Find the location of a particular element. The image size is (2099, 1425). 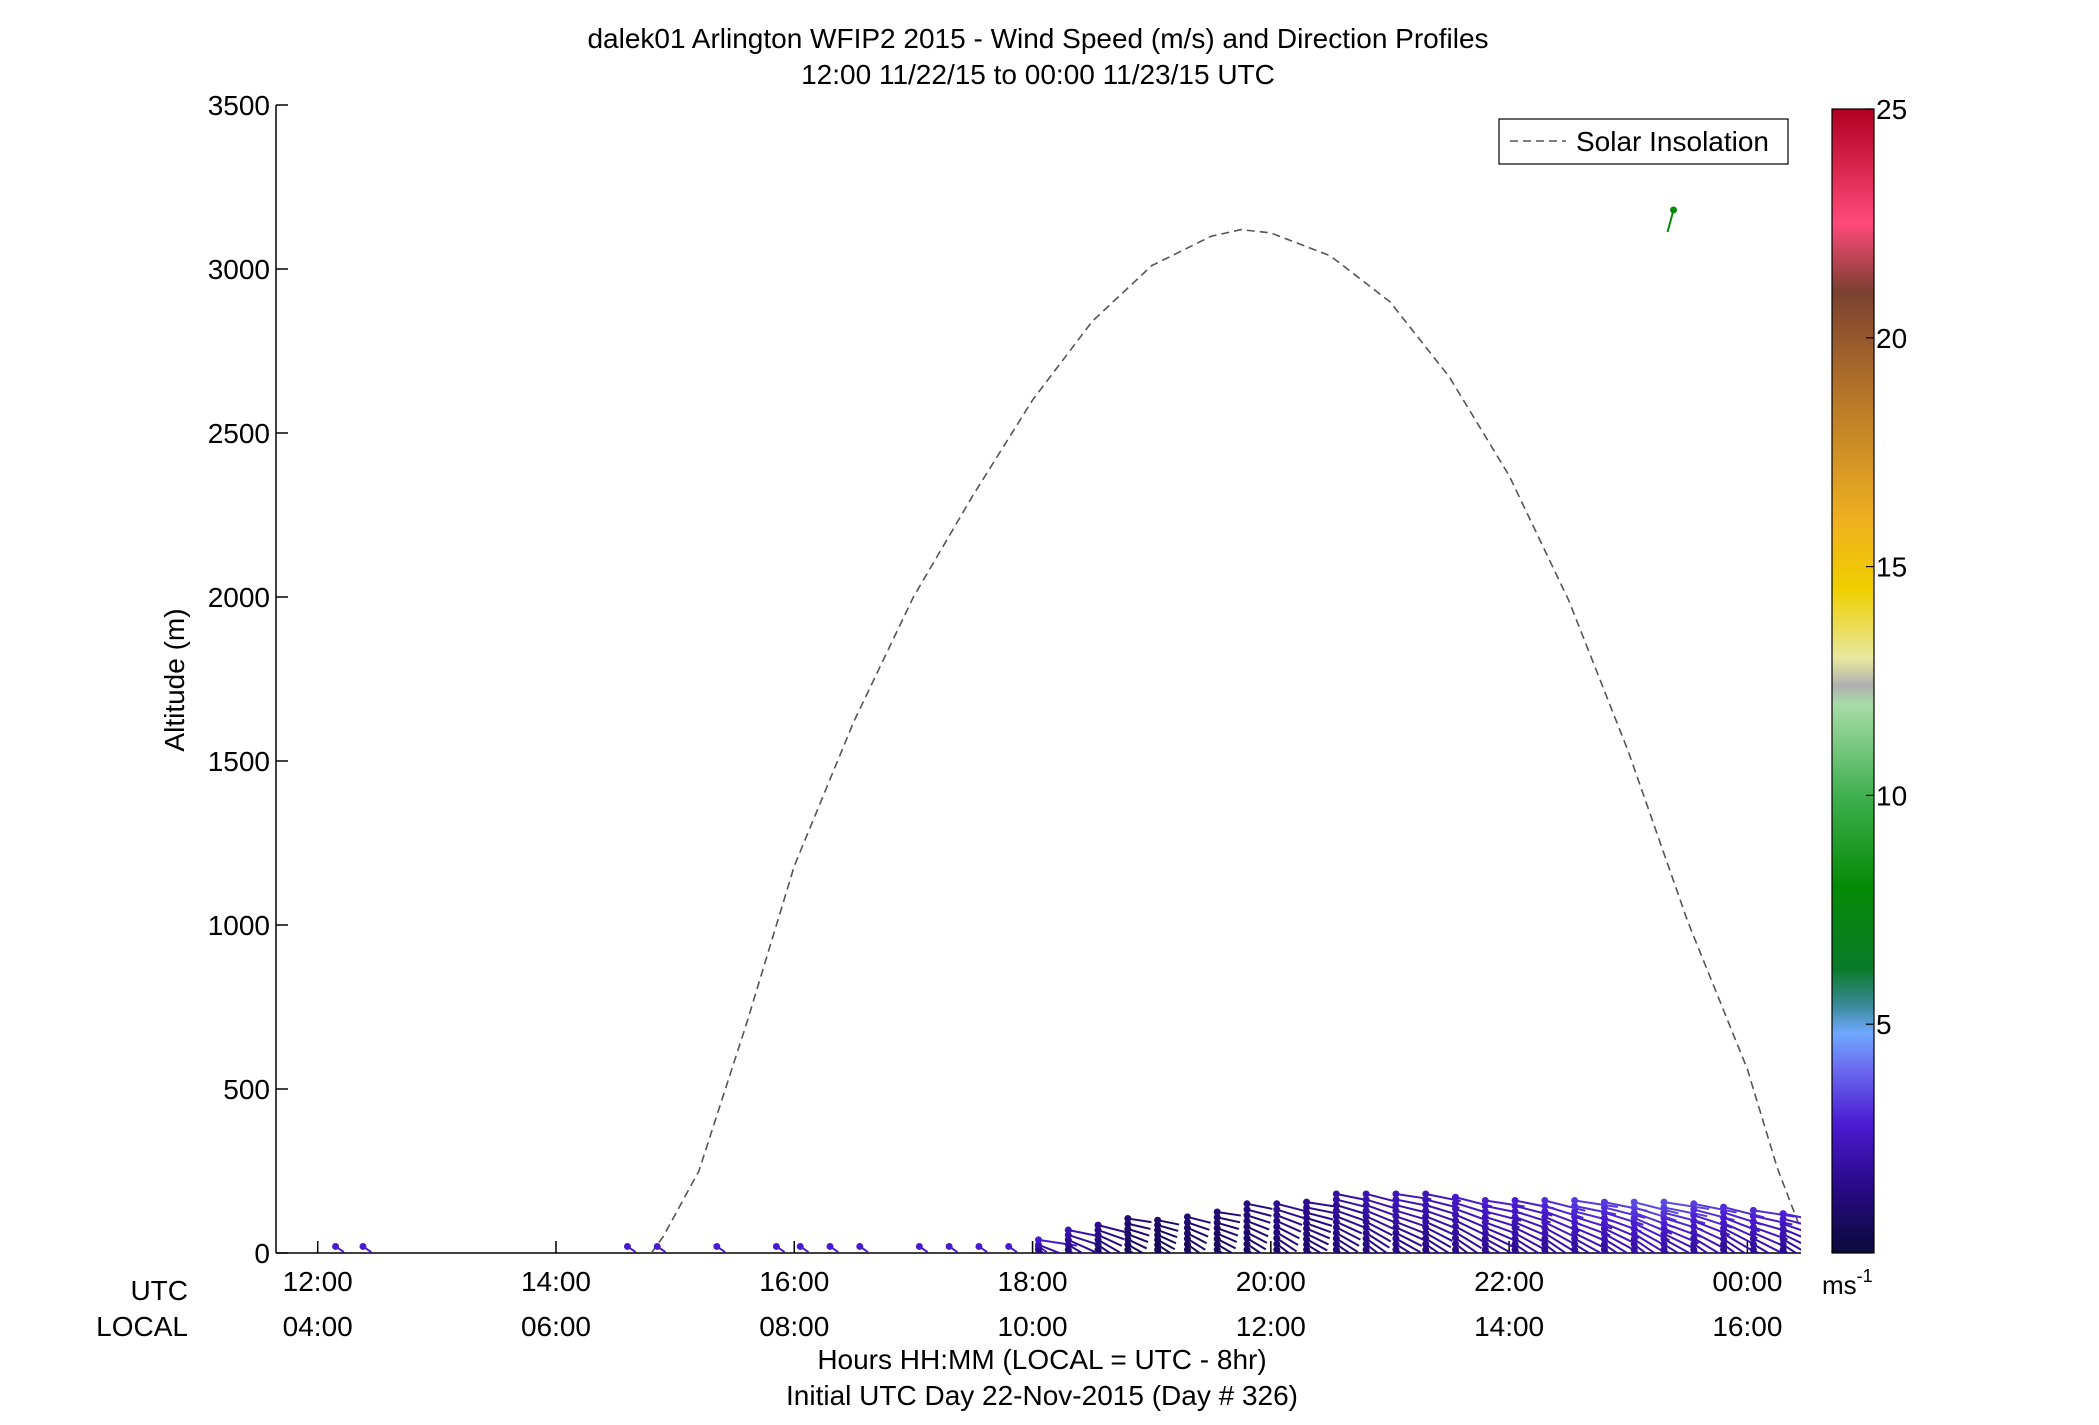

y-tick-label: 2000 is located at coordinates (239, 597).